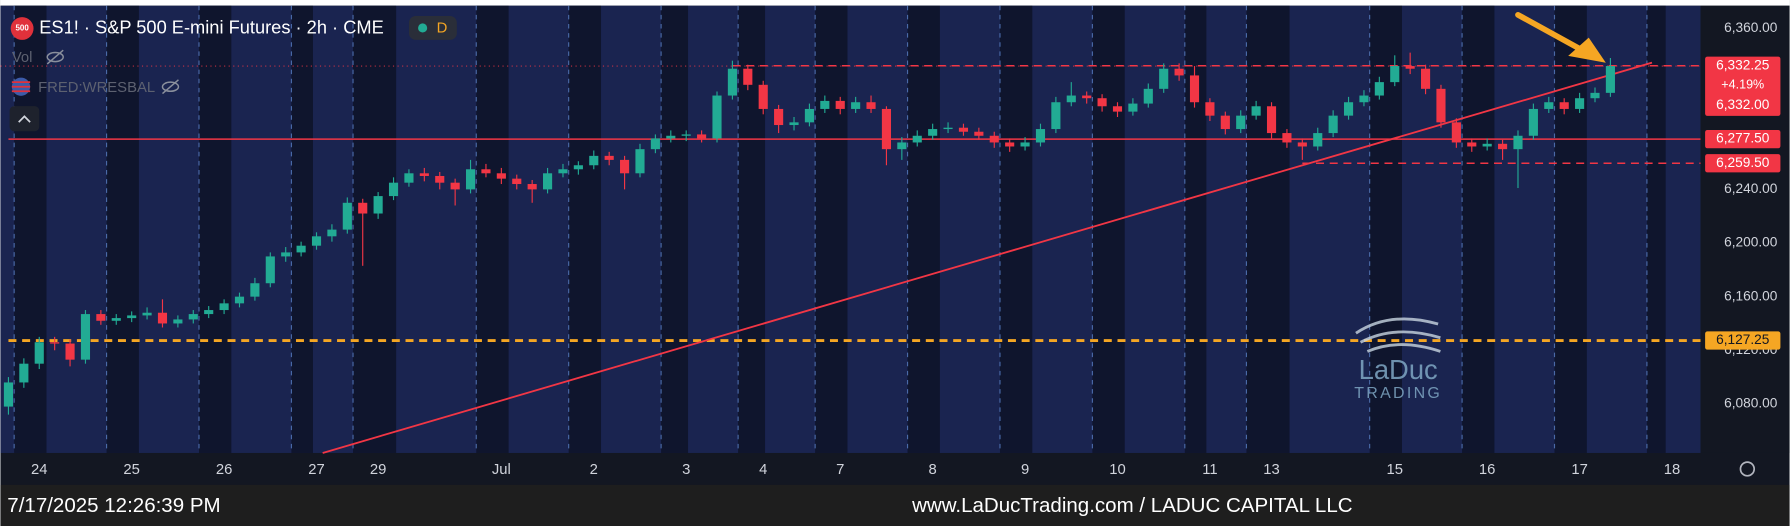  What do you see at coordinates (1743, 163) in the screenshot?
I see `price-label-box` at bounding box center [1743, 163].